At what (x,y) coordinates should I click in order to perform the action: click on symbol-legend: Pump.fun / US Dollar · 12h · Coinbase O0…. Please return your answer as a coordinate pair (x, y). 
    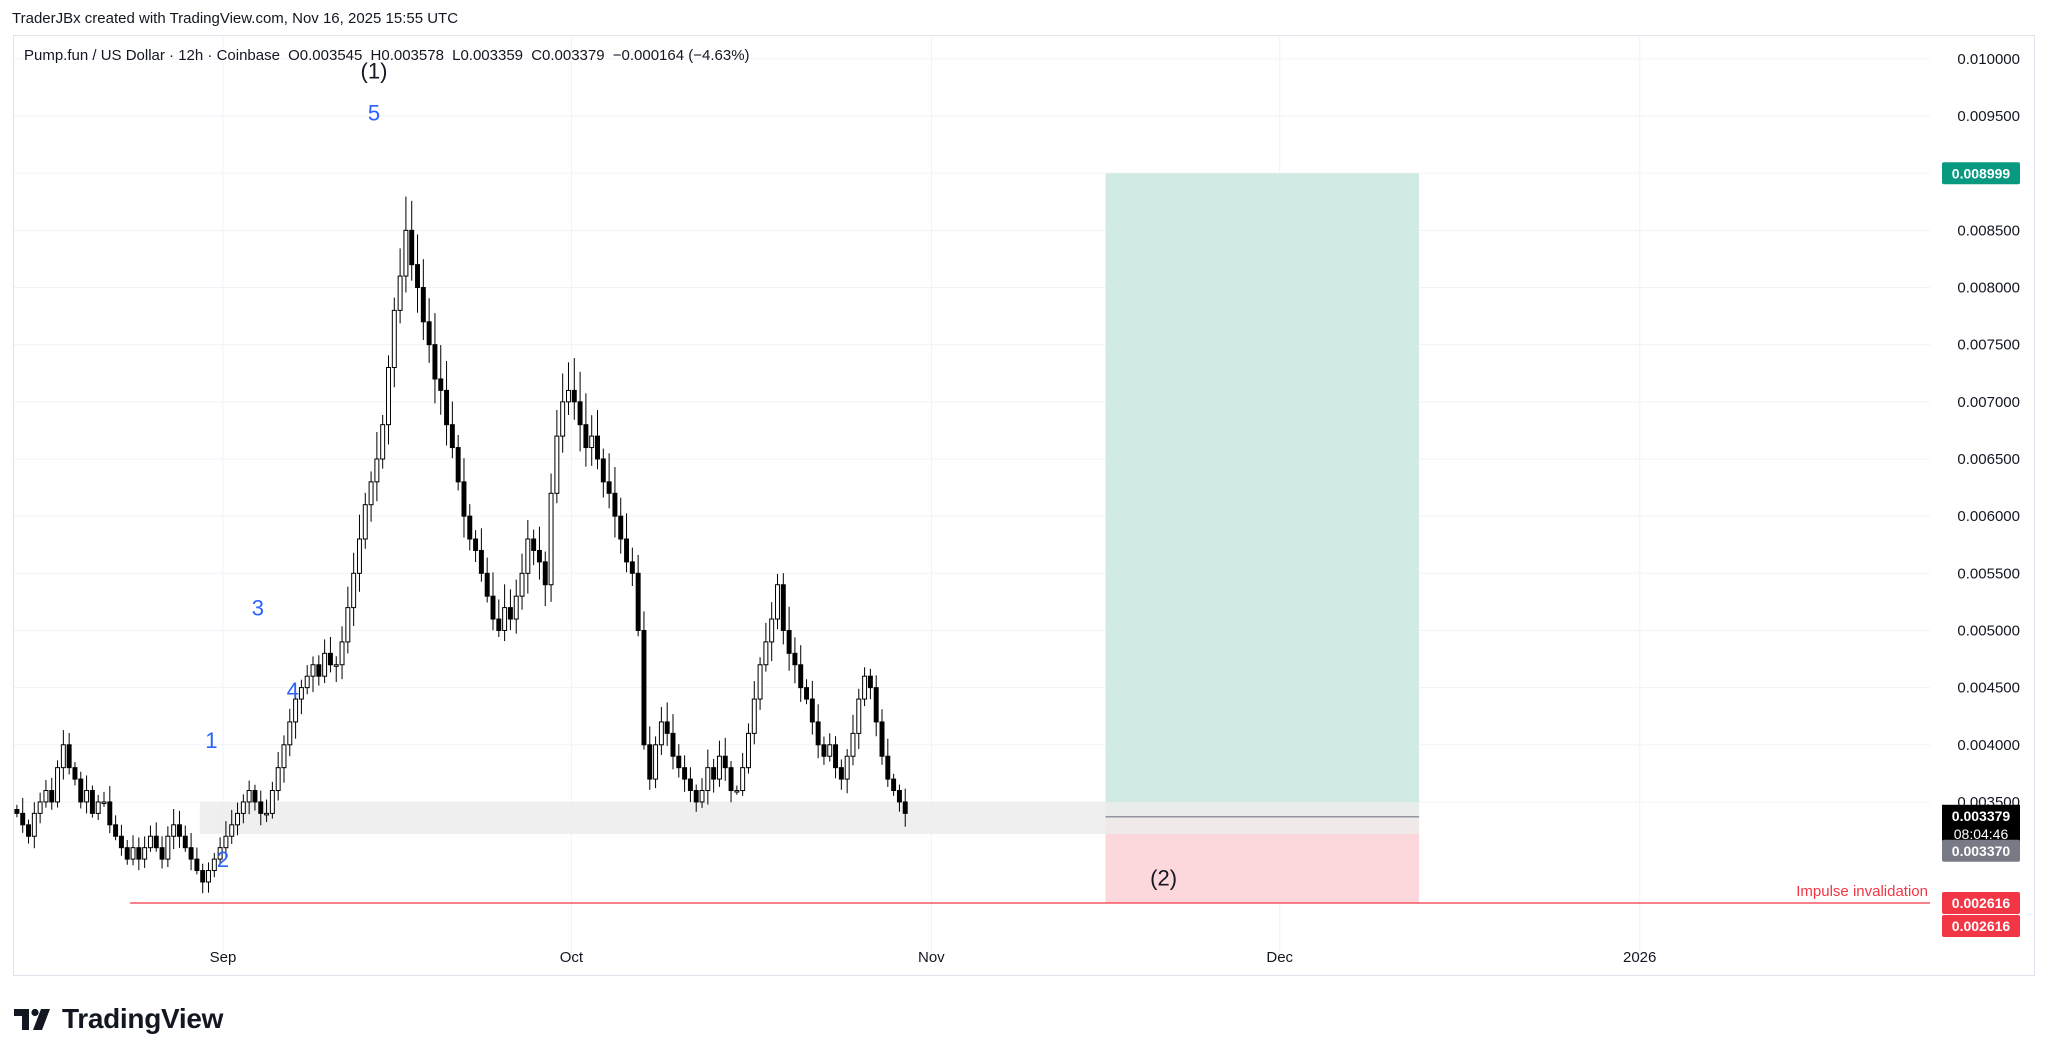
    Looking at the image, I should click on (389, 55).